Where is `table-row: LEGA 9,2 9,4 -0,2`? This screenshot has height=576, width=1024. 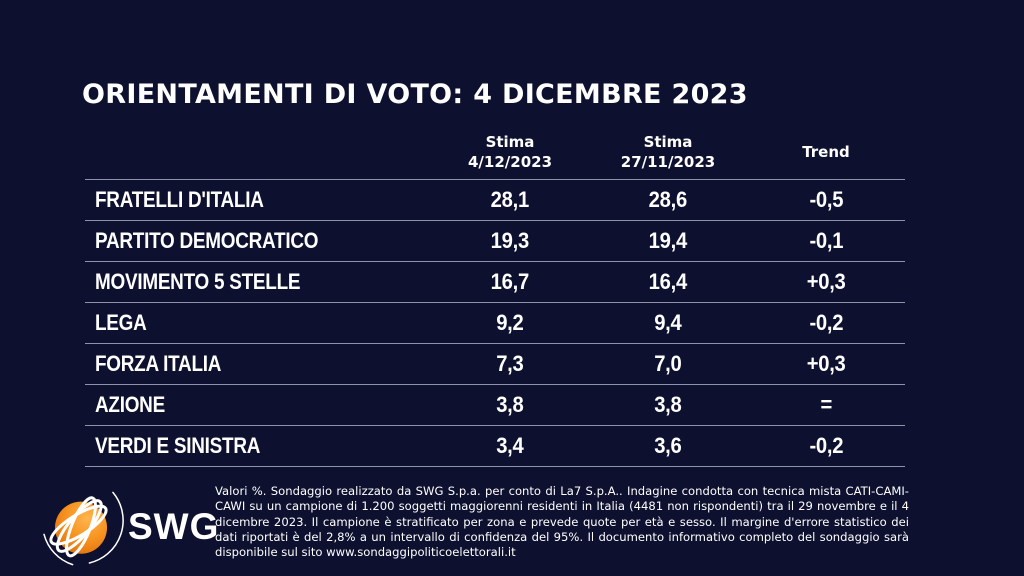 table-row: LEGA 9,2 9,4 -0,2 is located at coordinates (495, 323).